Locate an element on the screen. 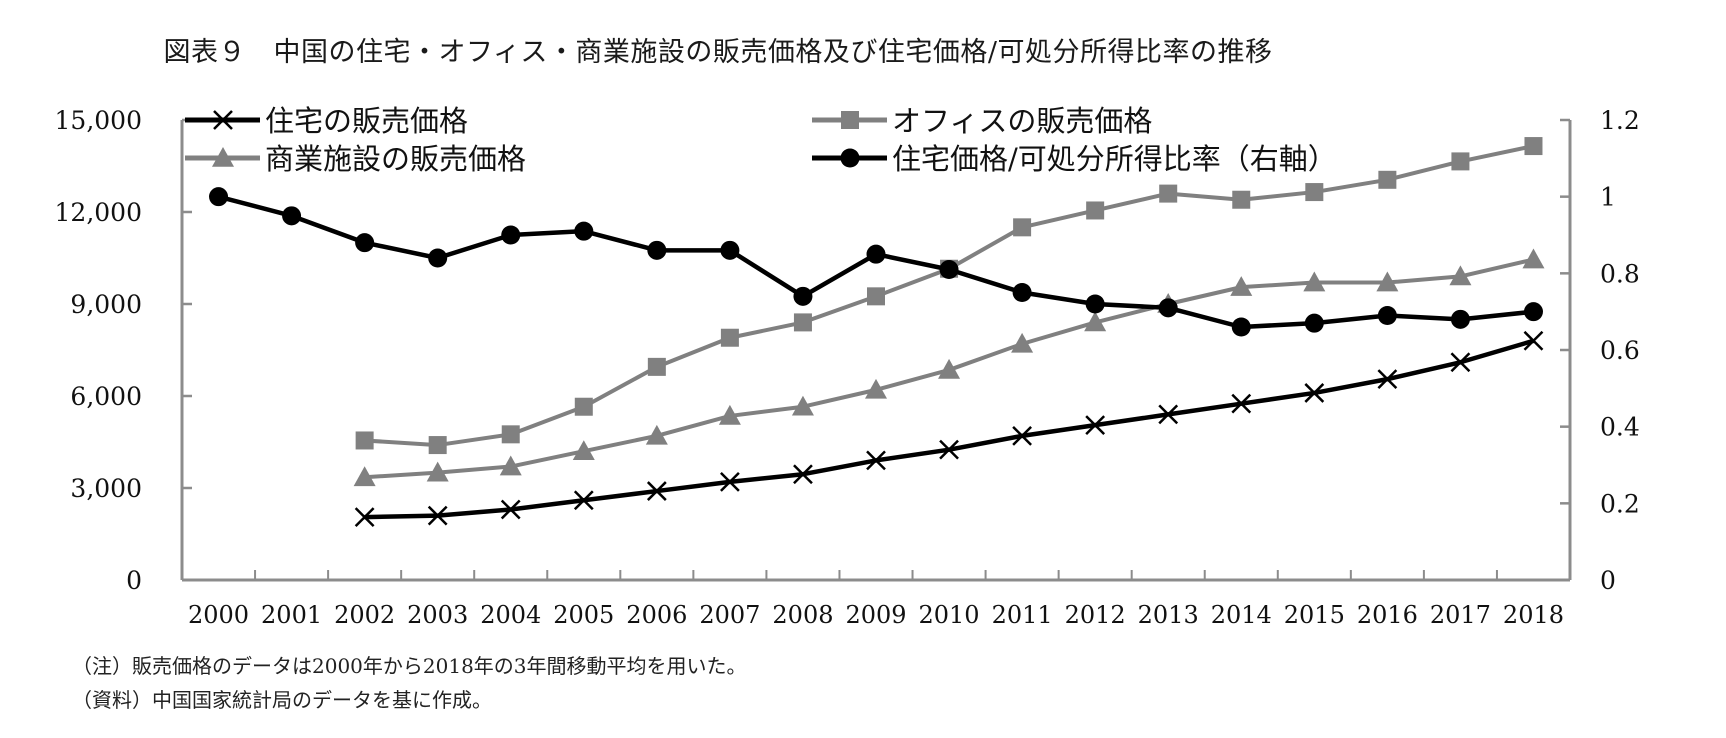 This screenshot has width=1726, height=738. x-tick-label: 2008 is located at coordinates (802, 615).